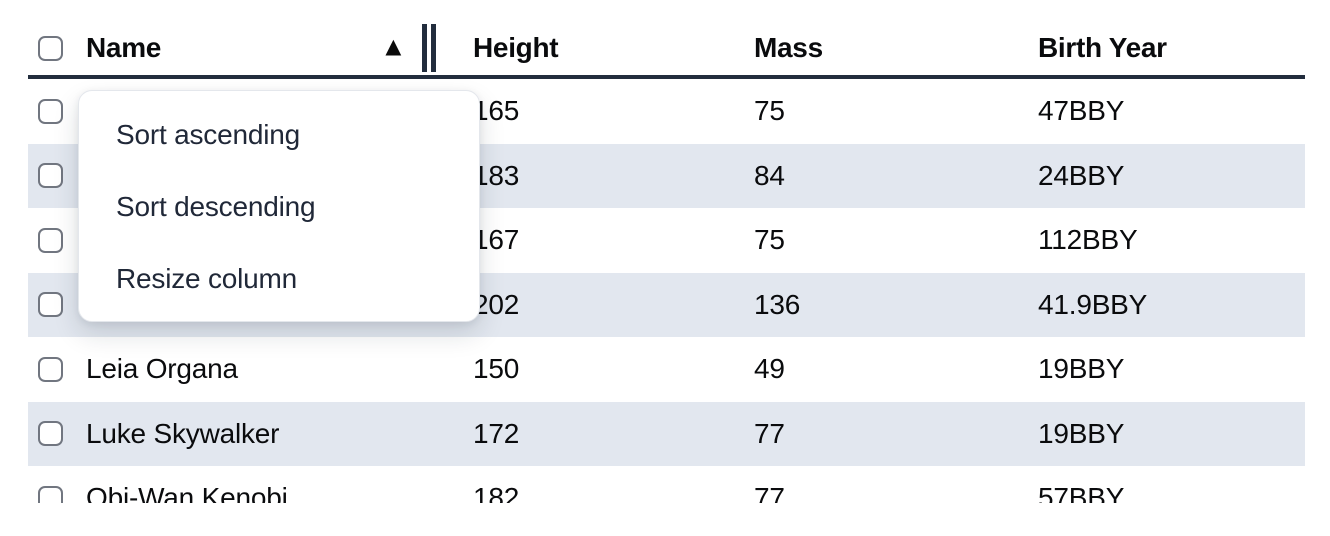 The width and height of the screenshot is (1330, 536). I want to click on cell-height: 150, so click(496, 369).